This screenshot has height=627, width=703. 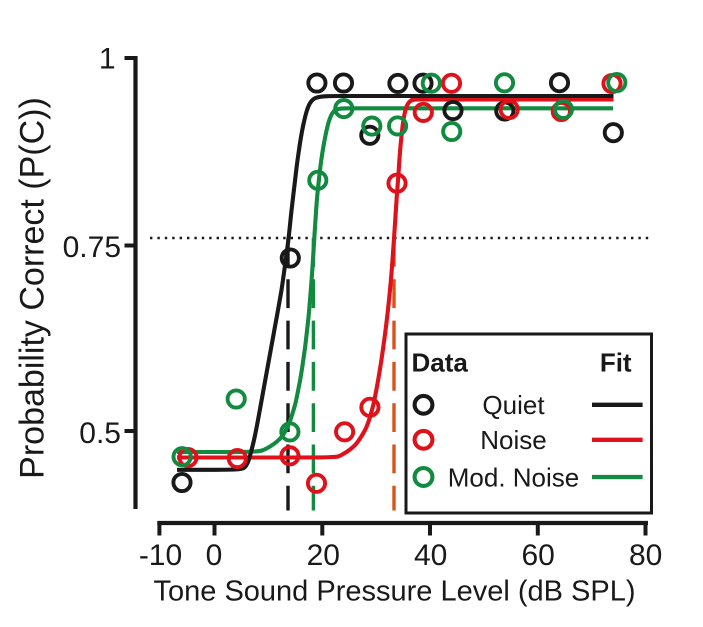 I want to click on svg-text: 60, so click(x=538, y=555).